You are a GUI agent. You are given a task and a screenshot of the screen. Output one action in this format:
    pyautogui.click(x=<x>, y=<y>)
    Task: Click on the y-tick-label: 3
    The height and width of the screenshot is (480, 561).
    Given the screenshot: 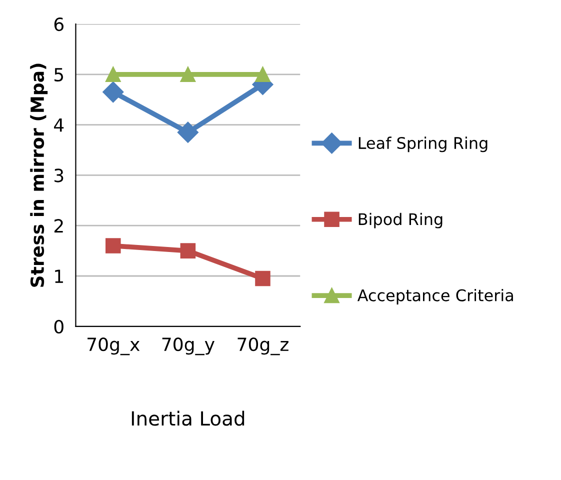 What is the action you would take?
    pyautogui.click(x=59, y=175)
    